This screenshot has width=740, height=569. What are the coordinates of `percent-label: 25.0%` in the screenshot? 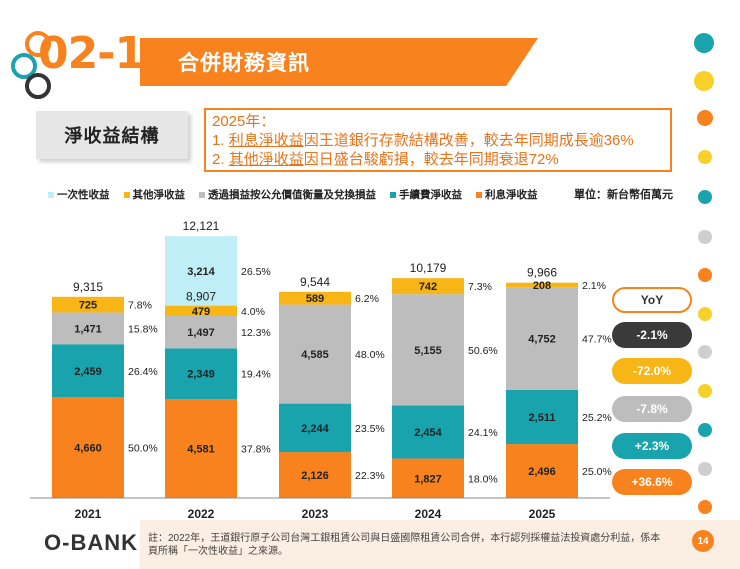 It's located at (597, 472).